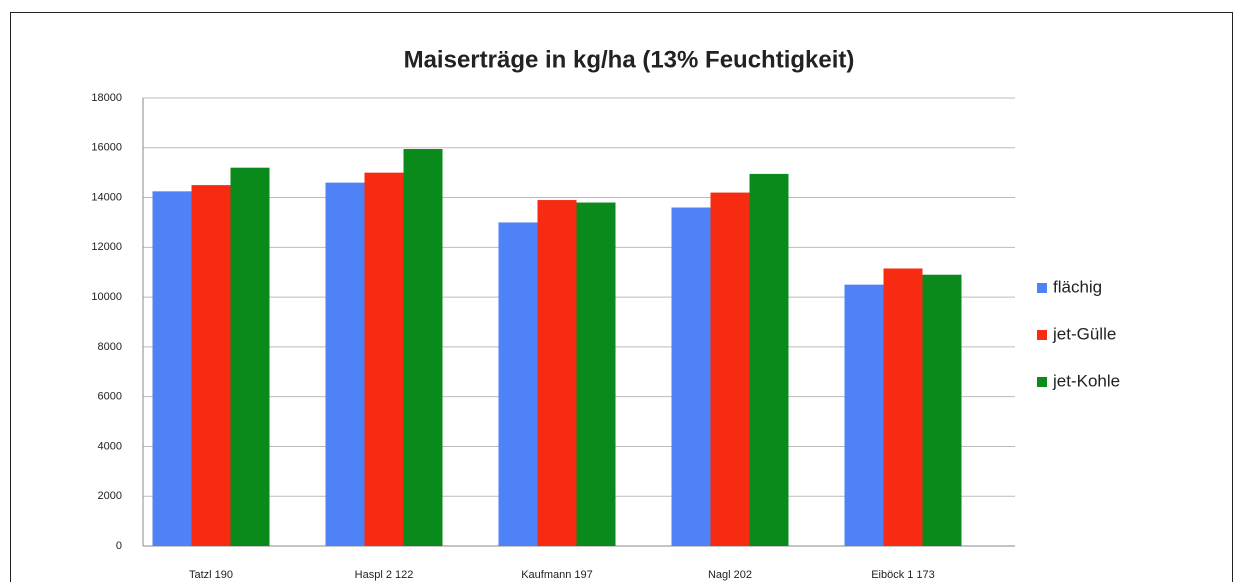  Describe the element at coordinates (110, 347) in the screenshot. I see `y-tick-label: 8000` at that location.